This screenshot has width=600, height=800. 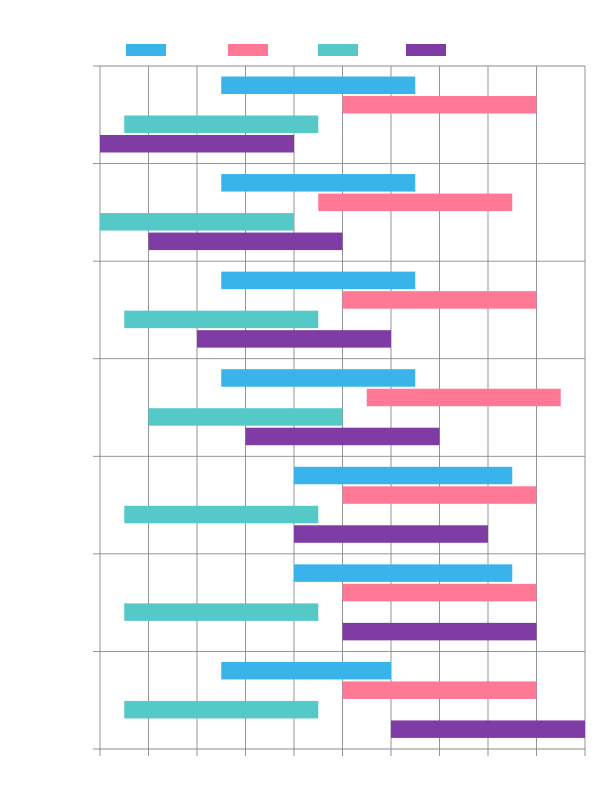 What do you see at coordinates (286, 50) in the screenshot?
I see `legend` at bounding box center [286, 50].